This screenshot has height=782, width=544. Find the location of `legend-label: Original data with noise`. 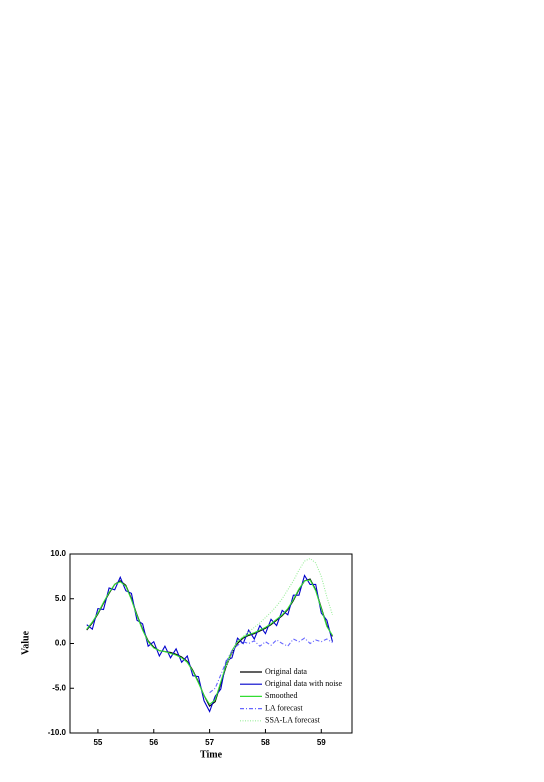

legend-label: Original data with noise is located at coordinates (304, 683).